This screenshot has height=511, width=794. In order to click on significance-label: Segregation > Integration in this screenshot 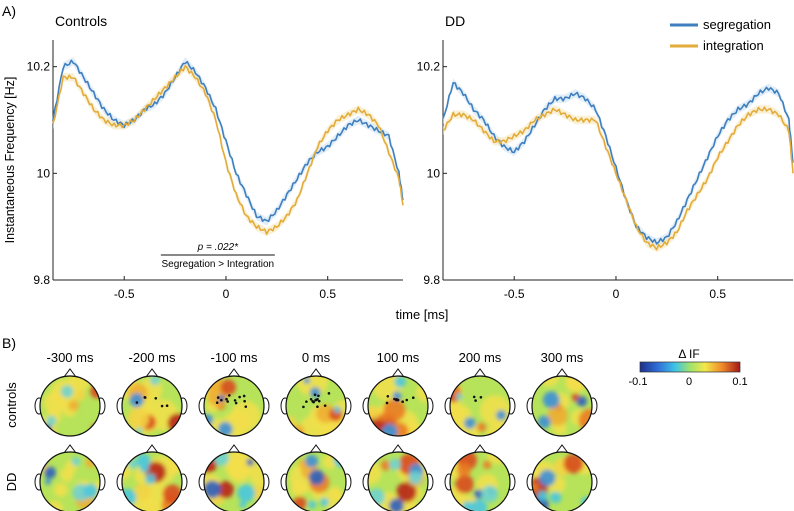, I will do `click(218, 264)`.